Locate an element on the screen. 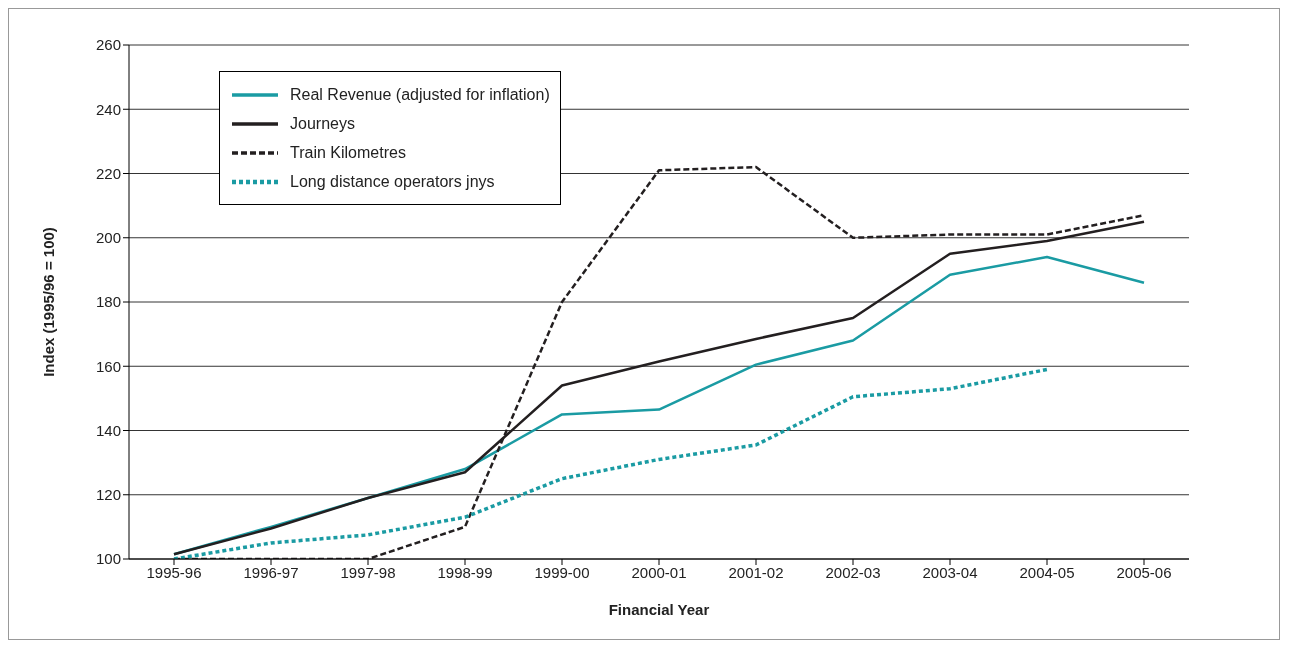 The height and width of the screenshot is (650, 1289). y-tick-label: 160 is located at coordinates (108, 366).